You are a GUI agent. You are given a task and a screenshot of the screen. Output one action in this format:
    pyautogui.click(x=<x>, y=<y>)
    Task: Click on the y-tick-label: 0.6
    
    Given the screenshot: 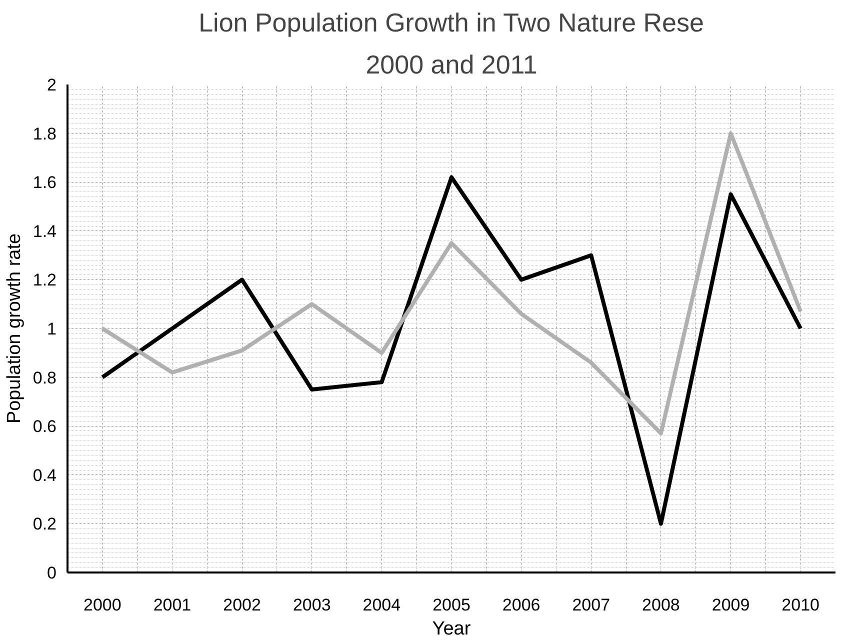 What is the action you would take?
    pyautogui.click(x=44, y=426)
    